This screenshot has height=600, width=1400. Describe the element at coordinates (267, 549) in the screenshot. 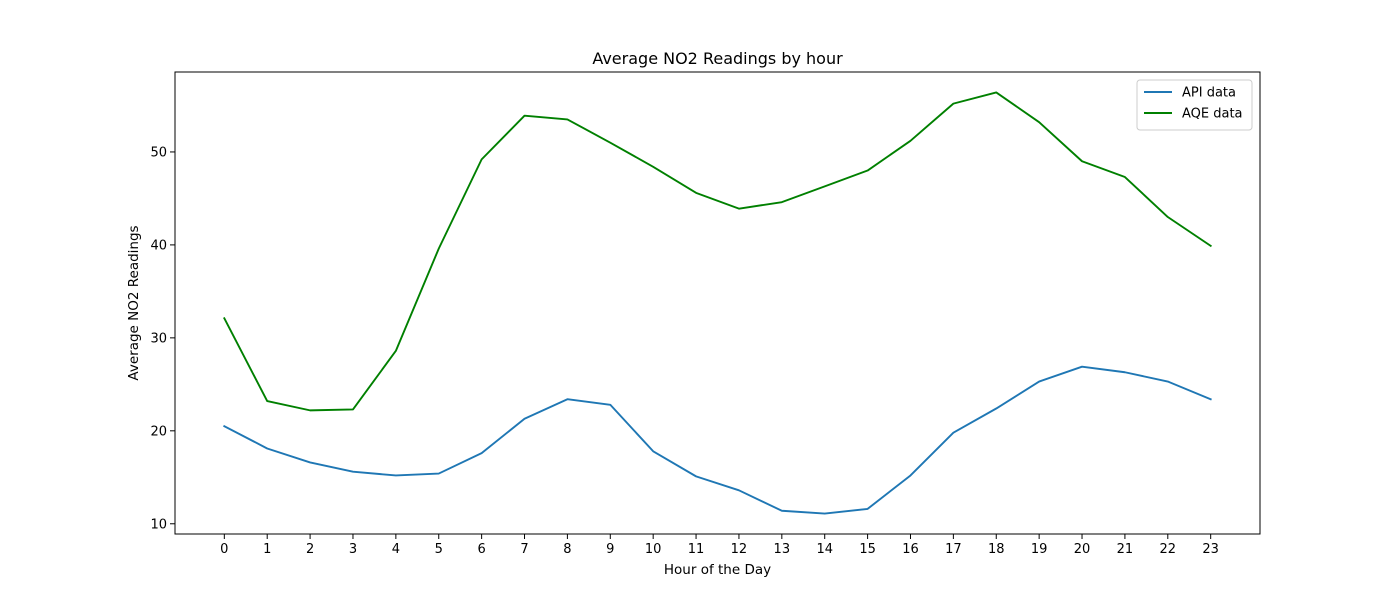

I see `x-tick-label: 1` at that location.